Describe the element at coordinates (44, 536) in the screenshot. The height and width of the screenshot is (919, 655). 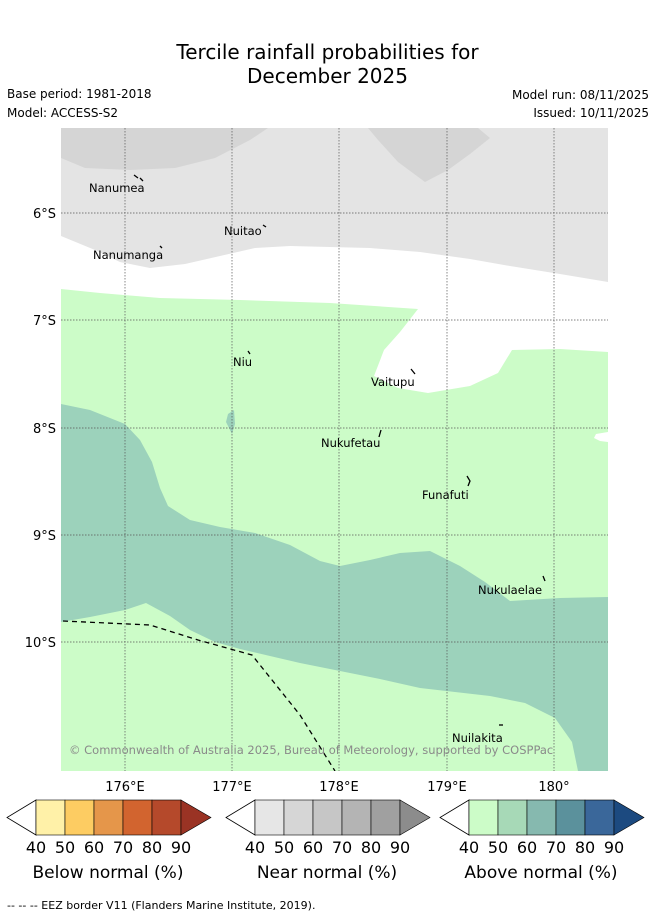
I see `lat-label-9s: 9°S` at that location.